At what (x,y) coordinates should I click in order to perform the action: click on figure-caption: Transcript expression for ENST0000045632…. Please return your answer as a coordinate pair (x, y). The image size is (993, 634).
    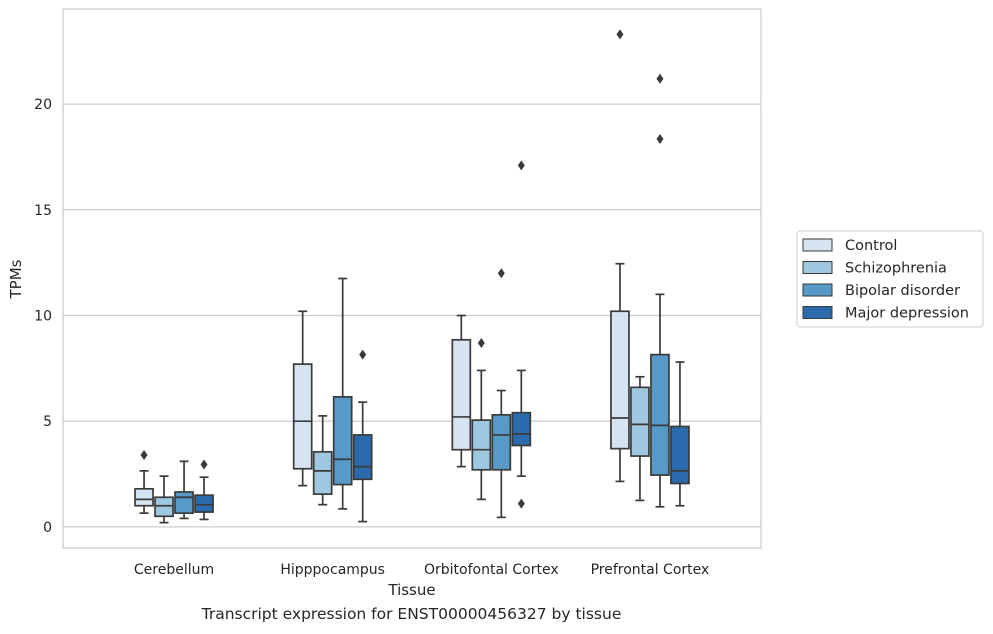
    Looking at the image, I should click on (411, 614).